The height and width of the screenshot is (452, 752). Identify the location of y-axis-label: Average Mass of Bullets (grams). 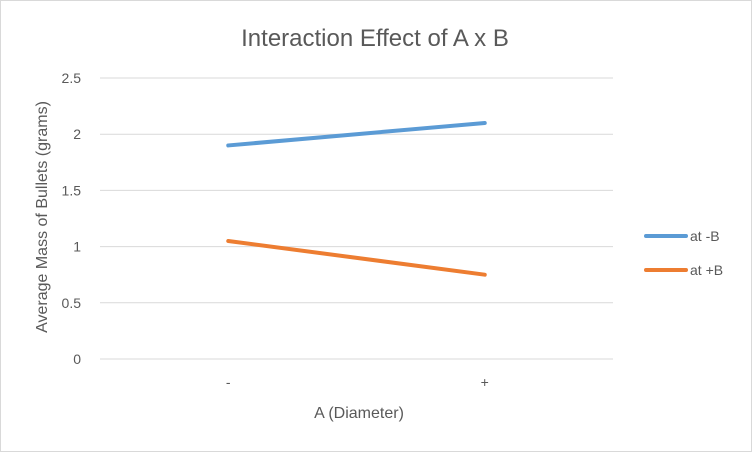
(42, 217).